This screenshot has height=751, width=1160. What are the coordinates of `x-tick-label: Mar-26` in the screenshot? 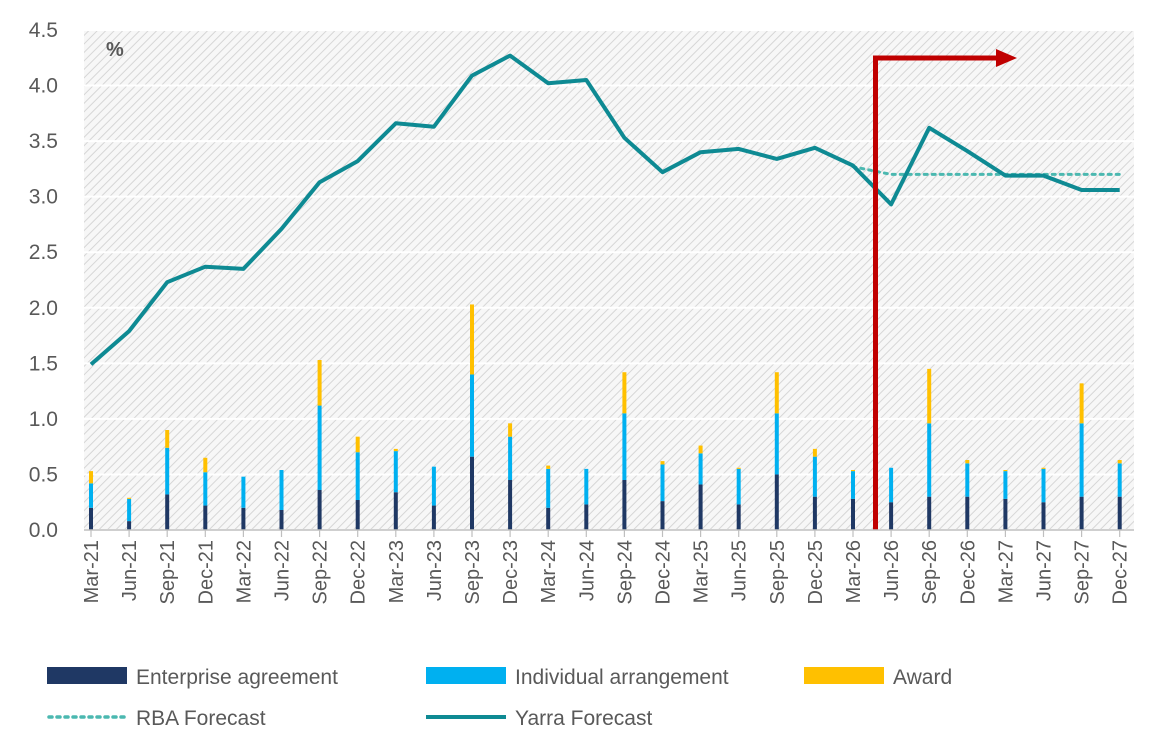 It's located at (854, 571).